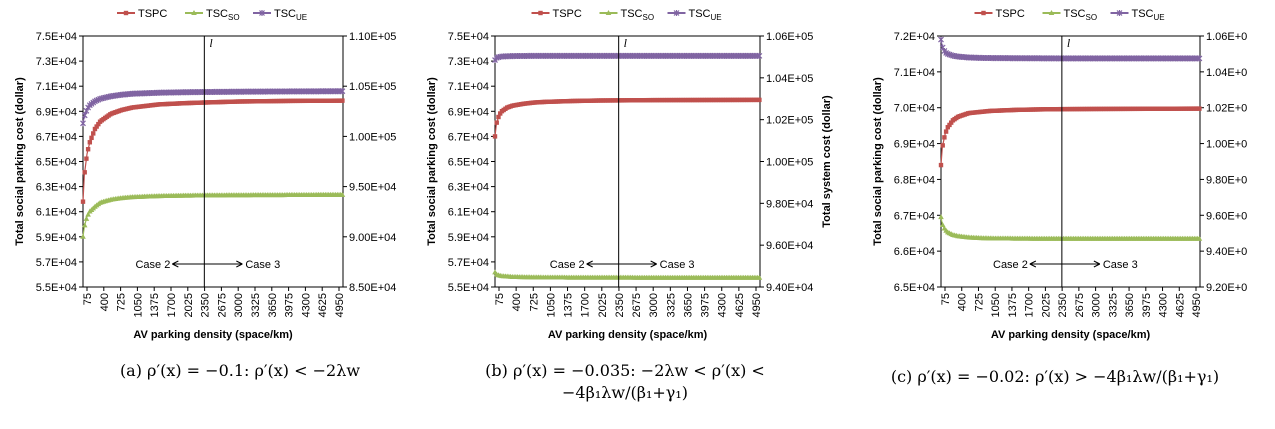 Image resolution: width=1275 pixels, height=429 pixels. I want to click on case2-arrowhead, so click(589, 264).